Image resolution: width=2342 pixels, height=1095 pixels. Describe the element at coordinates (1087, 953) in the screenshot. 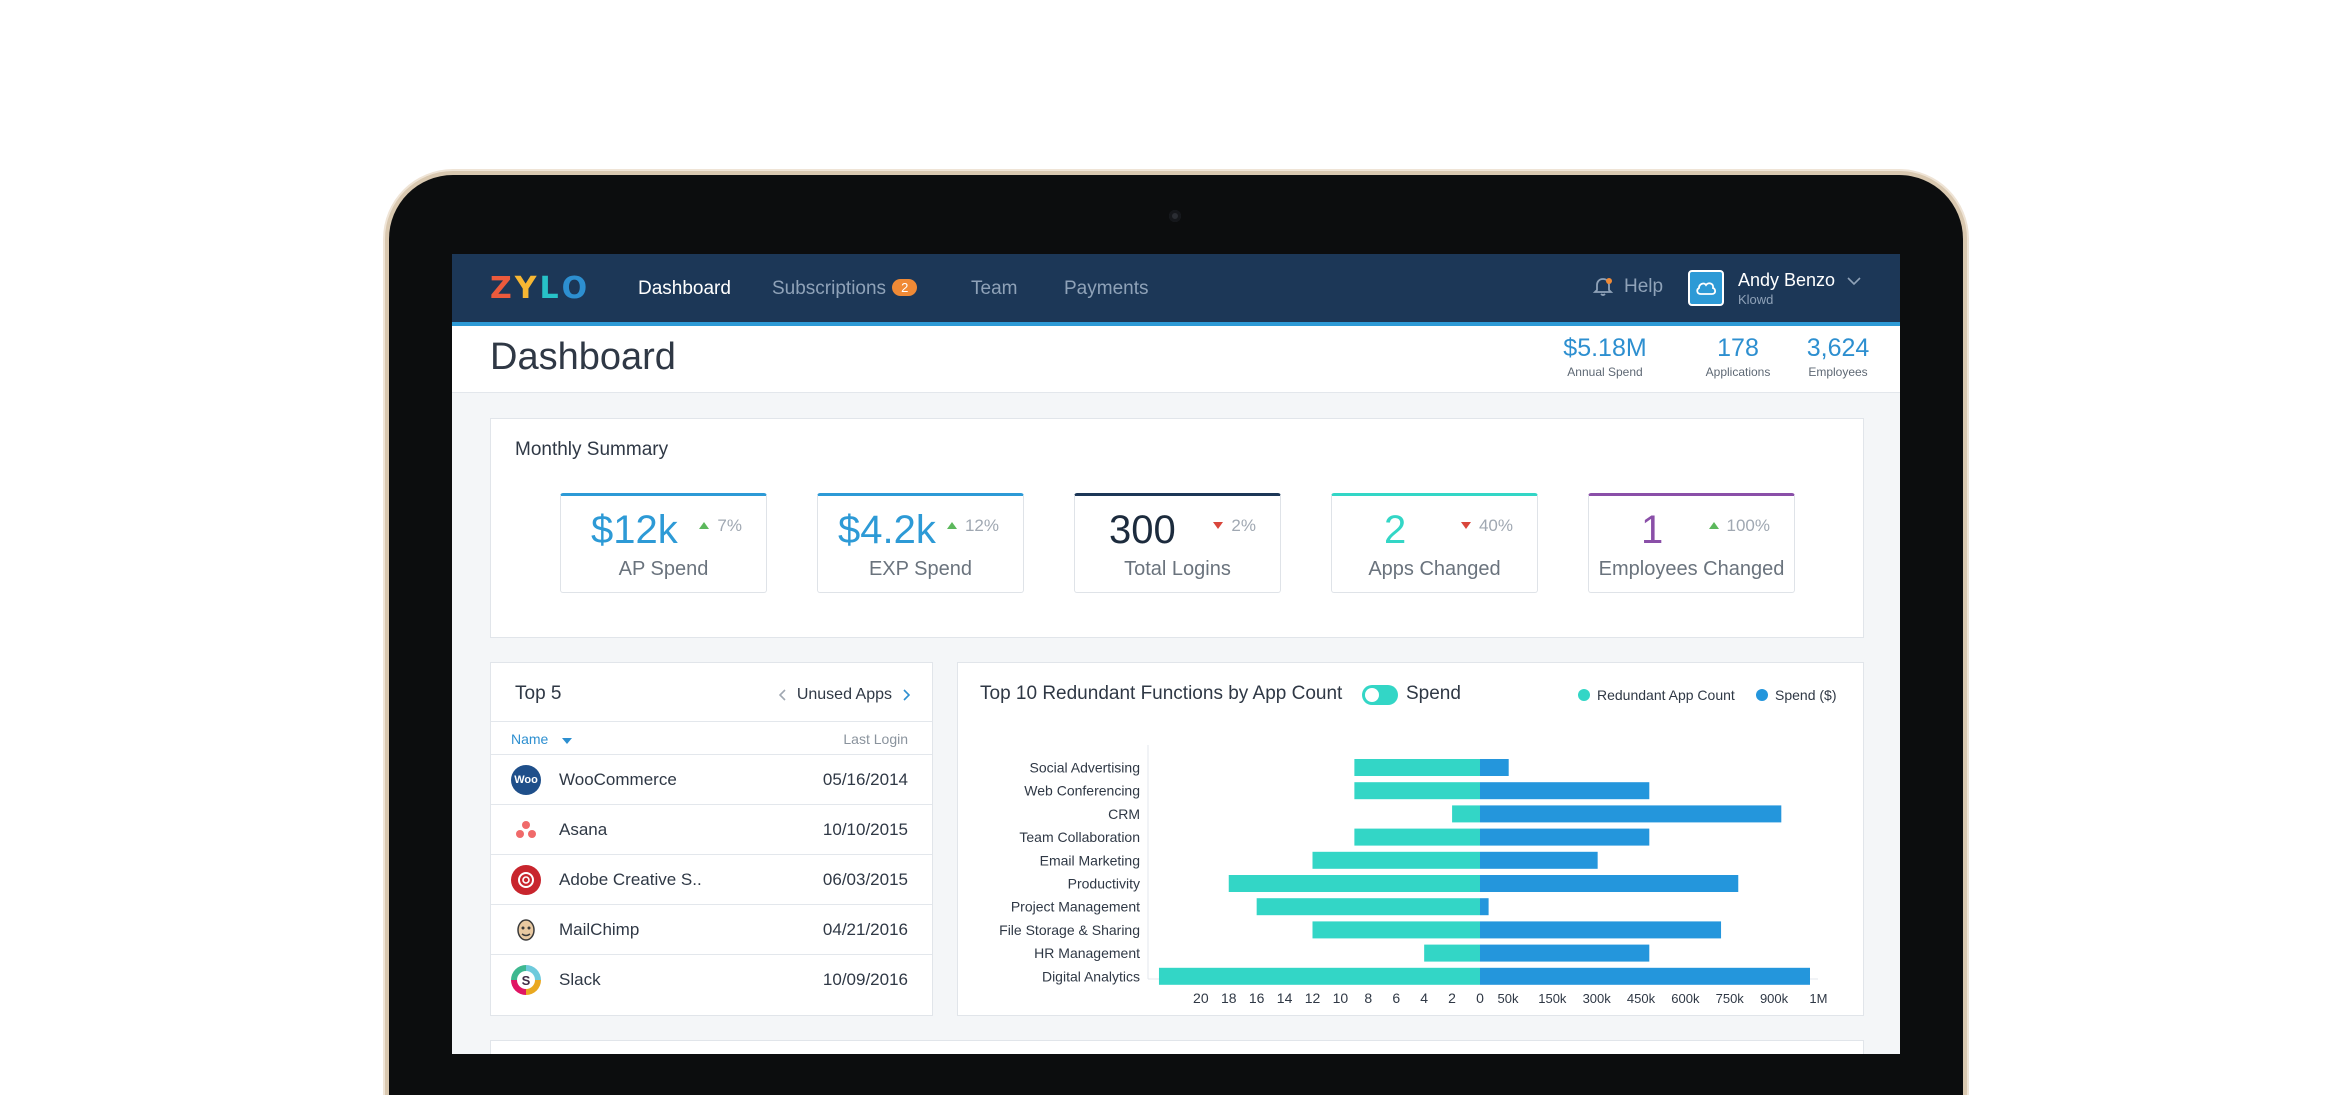

I see `category-label: HR Management` at that location.